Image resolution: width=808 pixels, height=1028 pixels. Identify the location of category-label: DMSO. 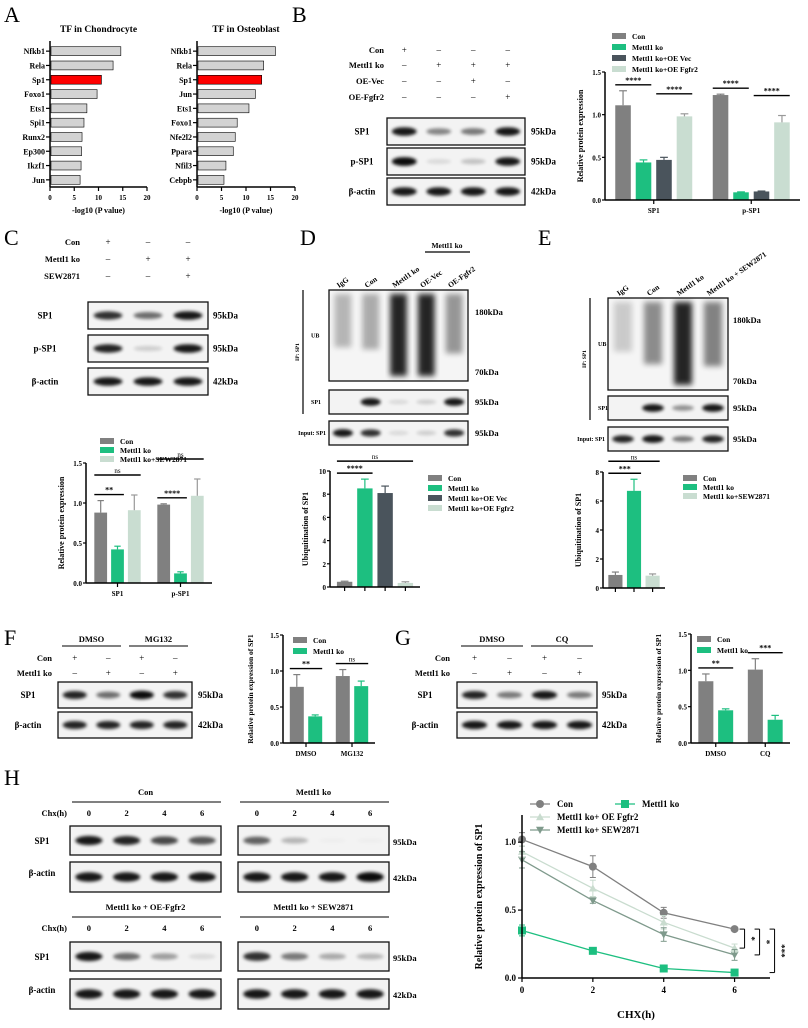
(716, 754).